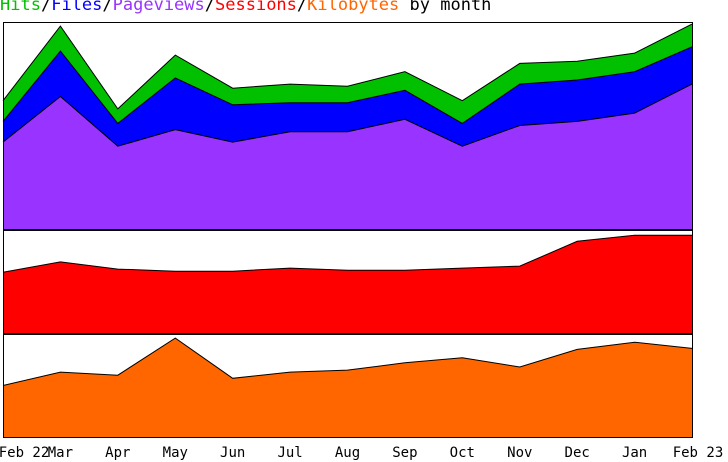 Image resolution: width=728 pixels, height=462 pixels. What do you see at coordinates (698, 453) in the screenshot?
I see `x-tick-label: Feb 23` at bounding box center [698, 453].